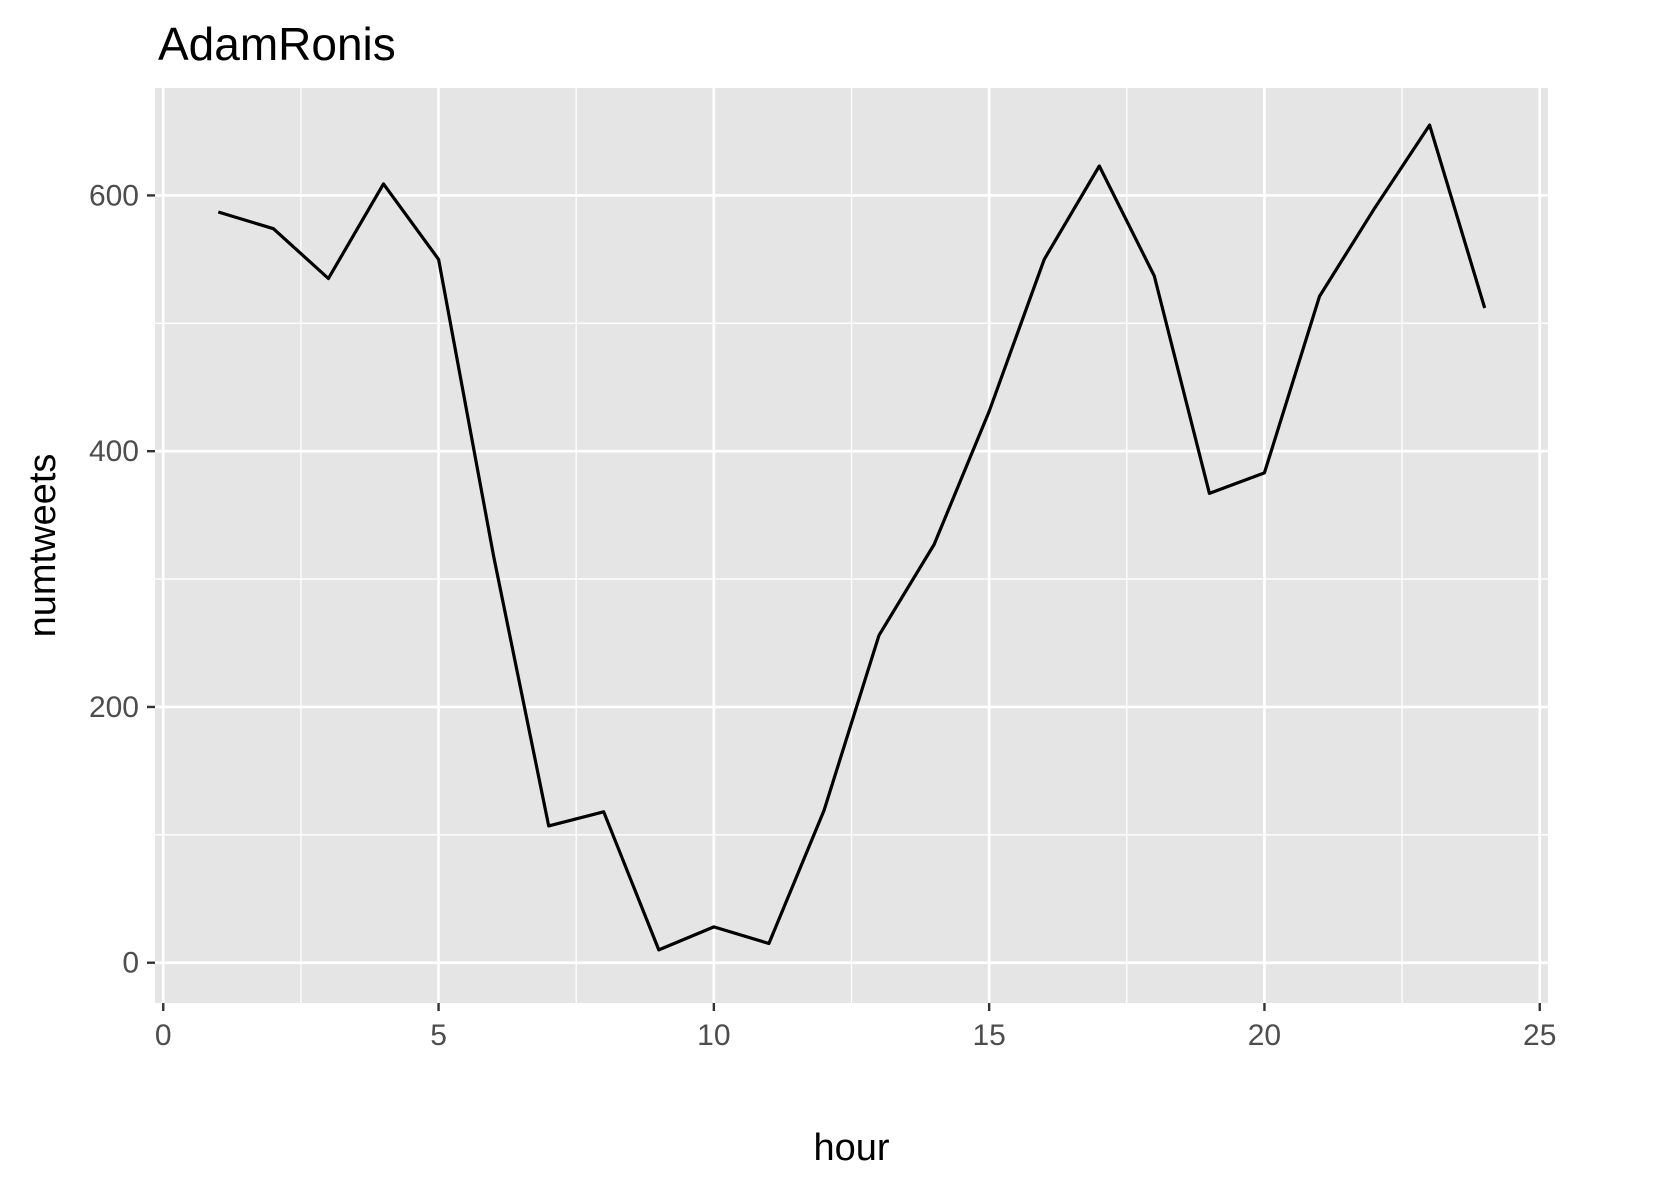  What do you see at coordinates (114, 707) in the screenshot?
I see `y-tick-label: 200` at bounding box center [114, 707].